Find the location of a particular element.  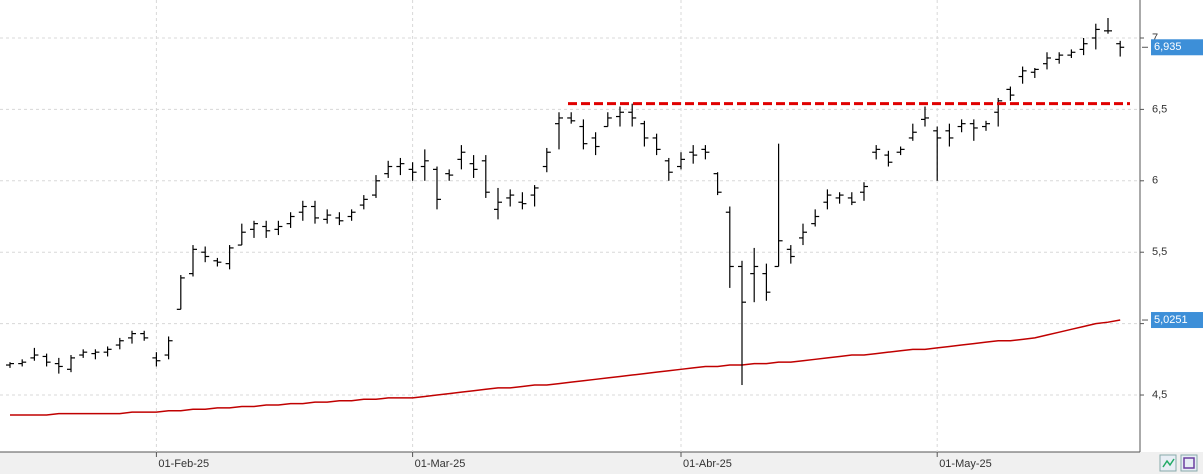

price-label: 6,935 is located at coordinates (1168, 47).